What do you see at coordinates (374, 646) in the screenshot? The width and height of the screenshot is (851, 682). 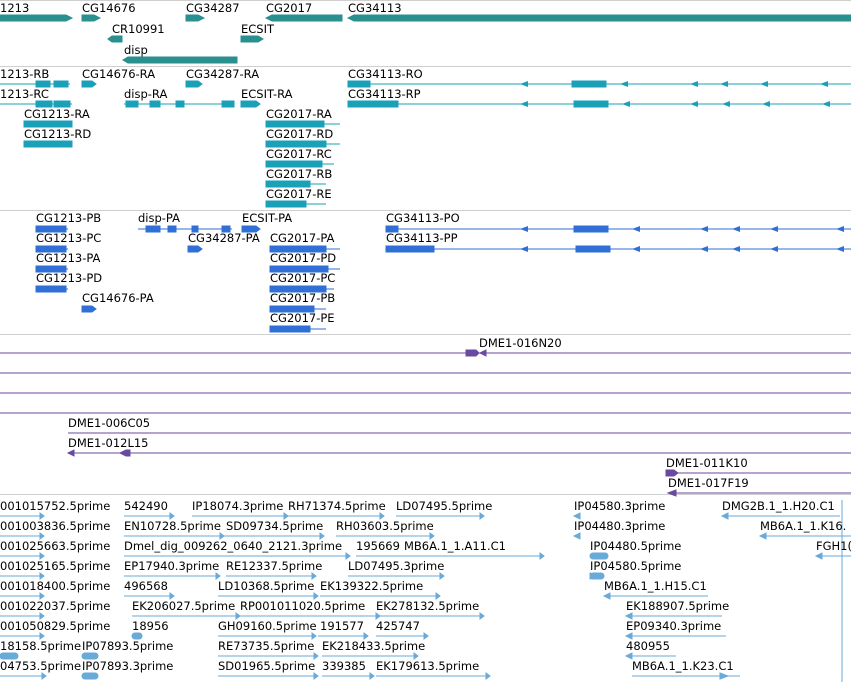 I see `est-label: EK218433.5prime` at bounding box center [374, 646].